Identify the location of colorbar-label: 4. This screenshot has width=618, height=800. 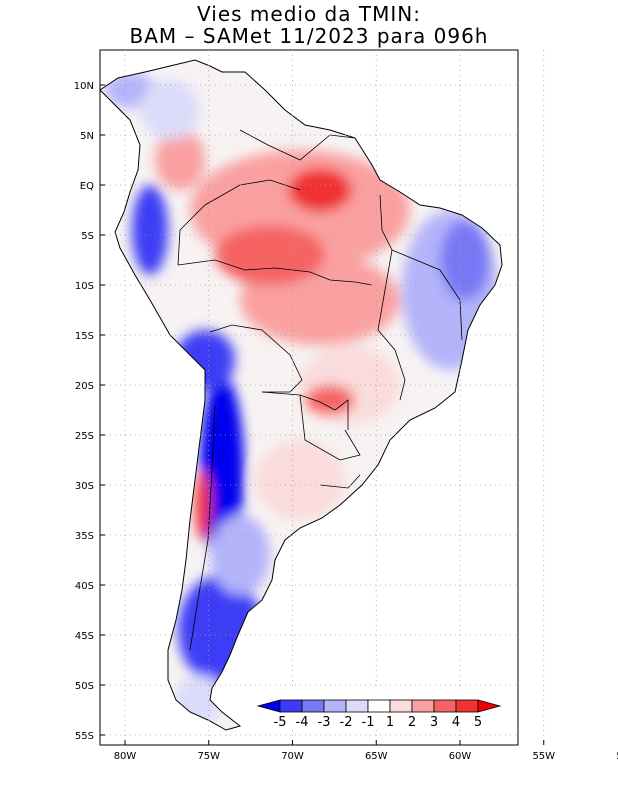
(456, 722).